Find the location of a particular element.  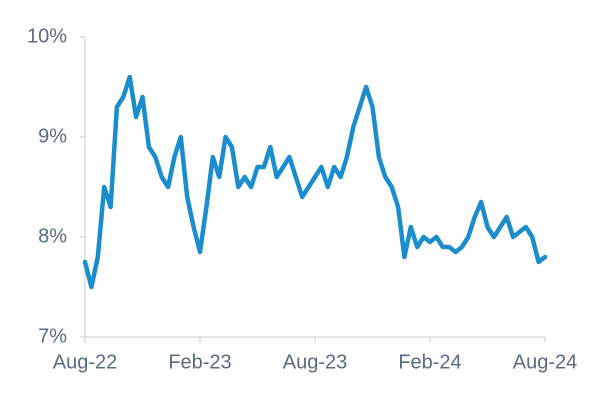

y-tick-label: 7% is located at coordinates (52, 336).